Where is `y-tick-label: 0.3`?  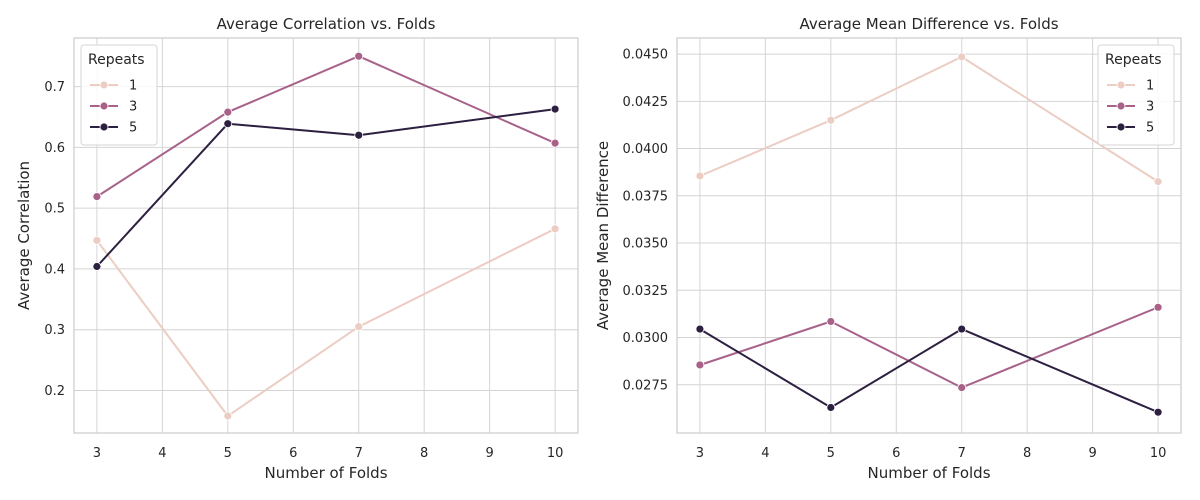
y-tick-label: 0.3 is located at coordinates (54, 330).